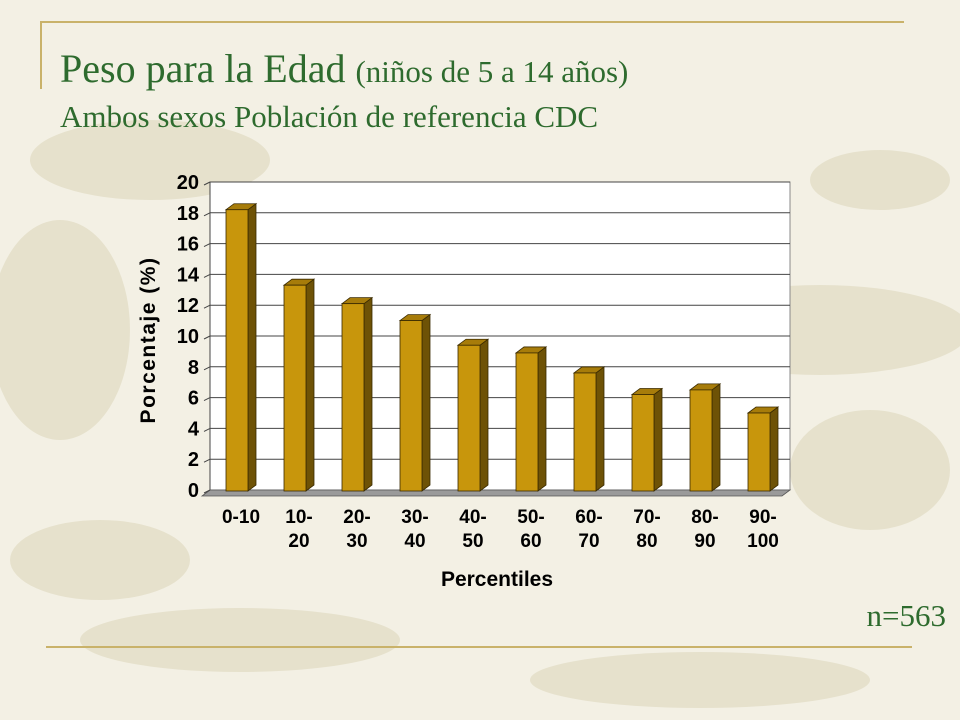  Describe the element at coordinates (188, 245) in the screenshot. I see `y-tick-label: 16` at that location.